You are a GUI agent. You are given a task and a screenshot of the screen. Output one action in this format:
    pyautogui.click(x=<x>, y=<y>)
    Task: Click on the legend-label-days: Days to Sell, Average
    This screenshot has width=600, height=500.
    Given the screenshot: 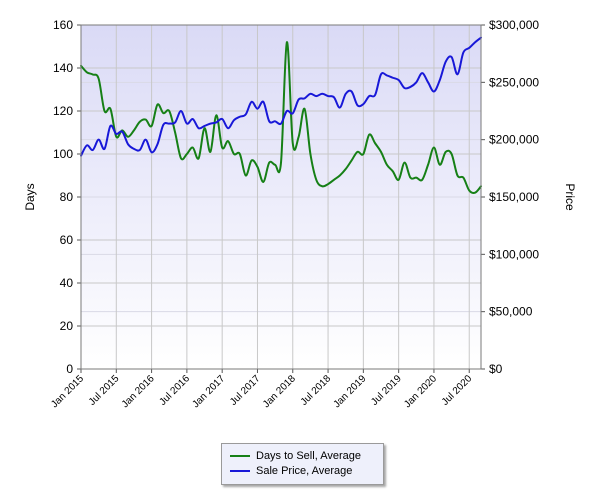 What is the action you would take?
    pyautogui.click(x=308, y=456)
    